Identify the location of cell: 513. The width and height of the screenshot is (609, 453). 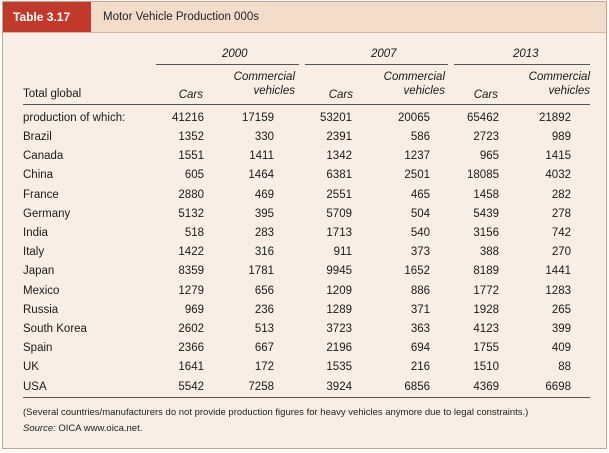
(264, 329).